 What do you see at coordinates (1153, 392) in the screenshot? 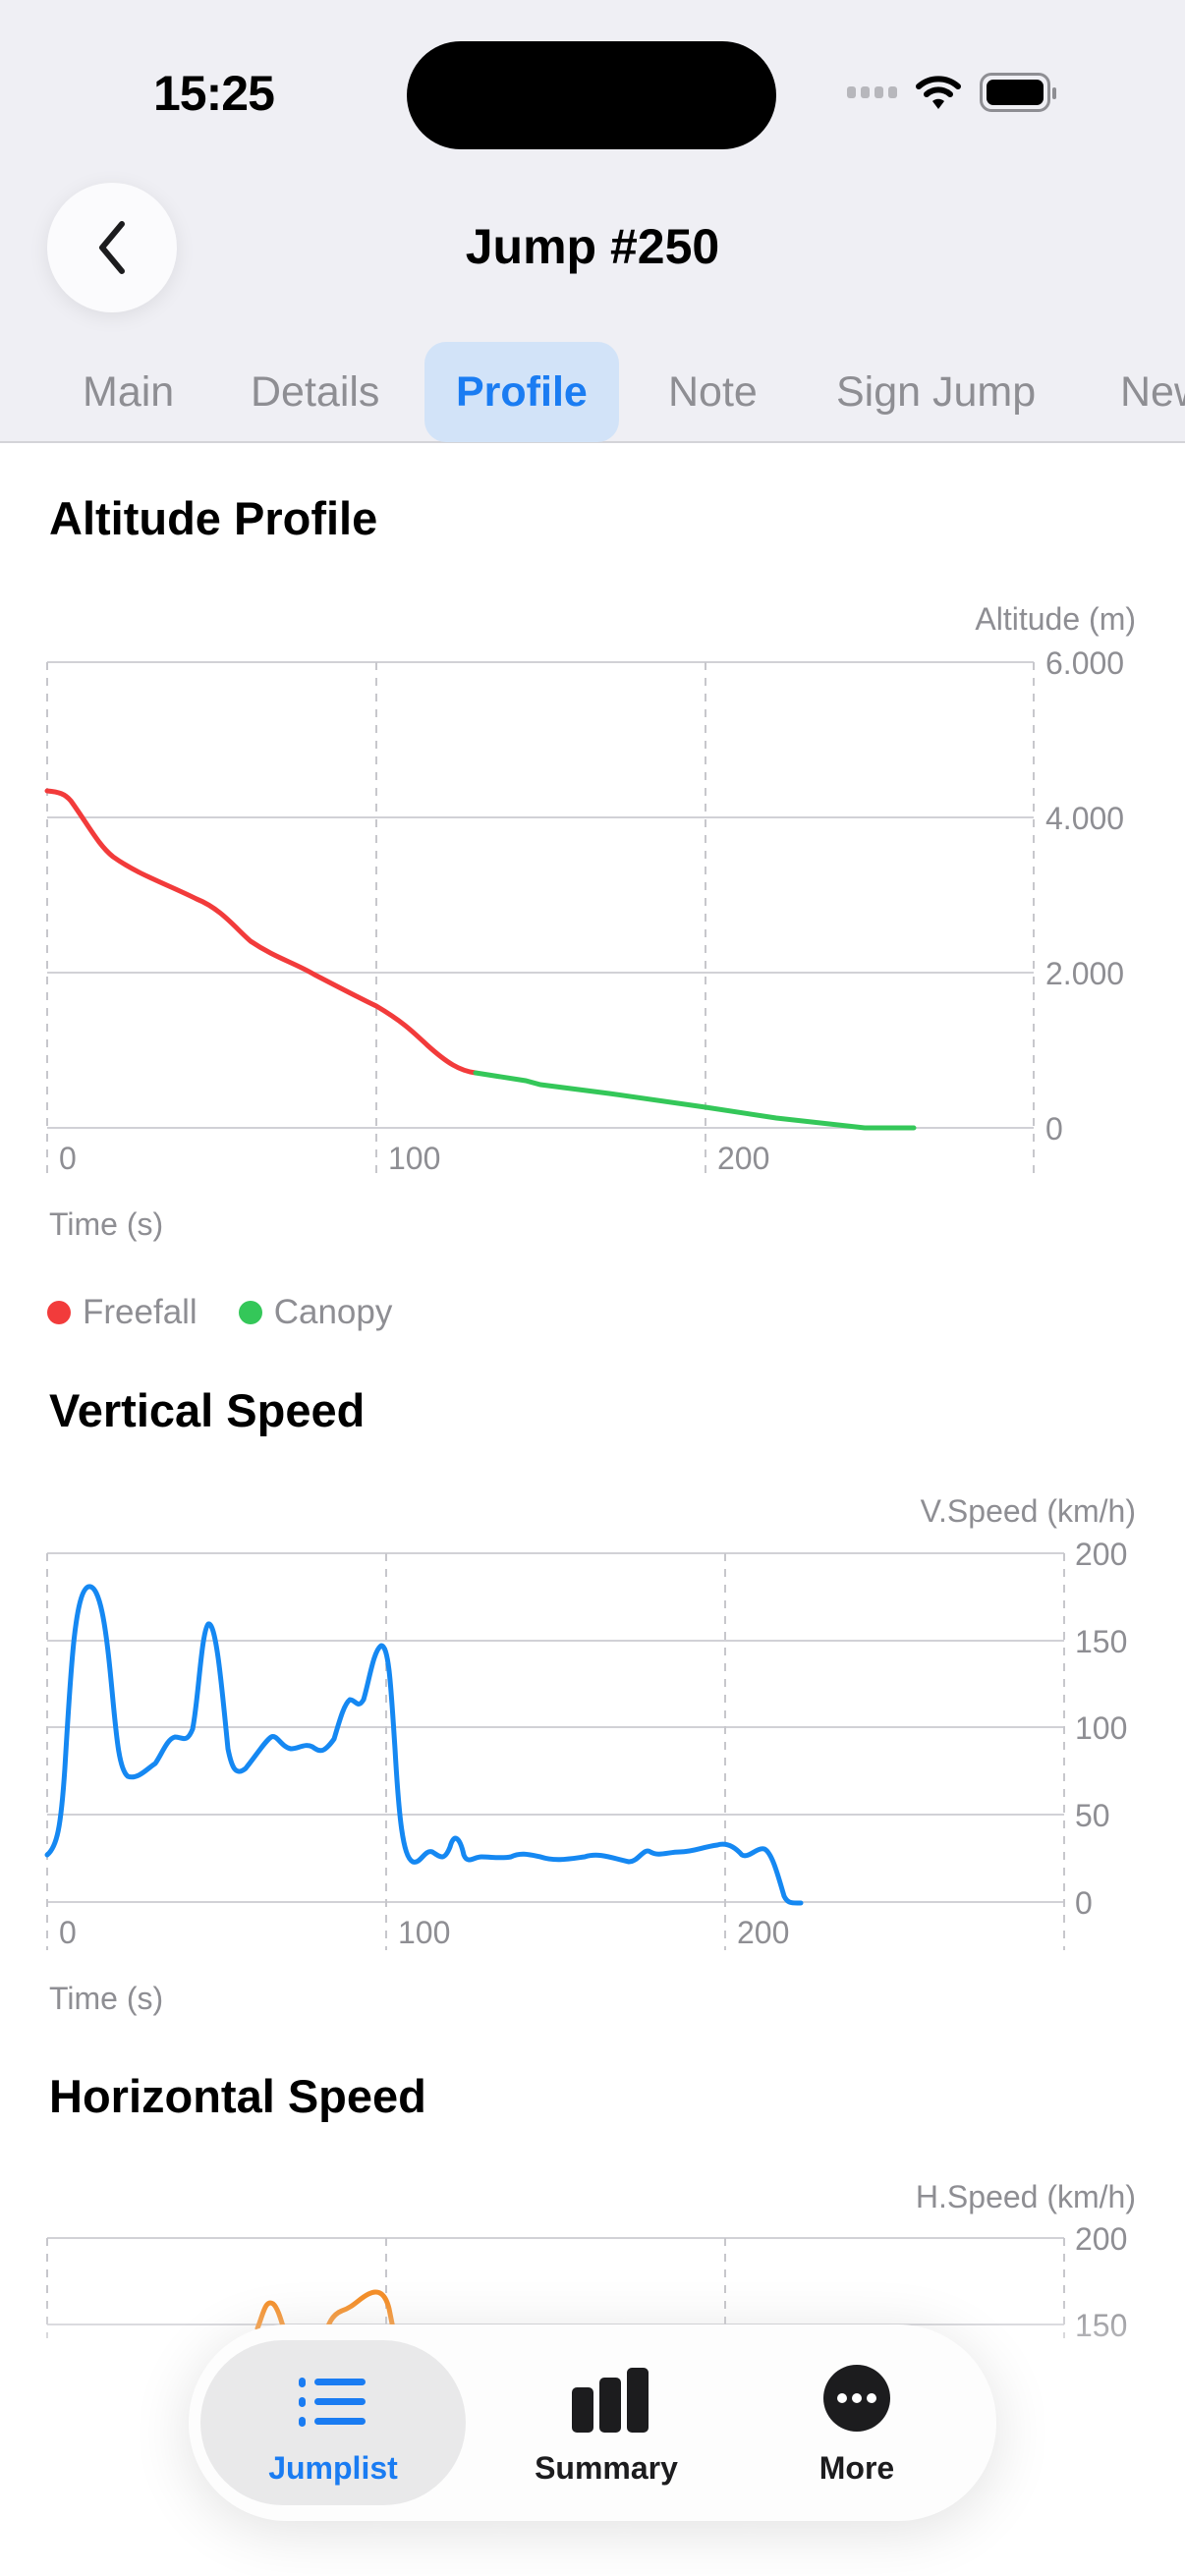
I see `tab-new: New` at bounding box center [1153, 392].